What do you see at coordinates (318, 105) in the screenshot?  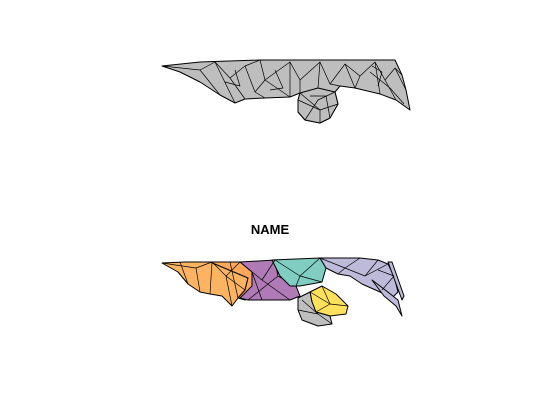 I see `map-region-lobe` at bounding box center [318, 105].